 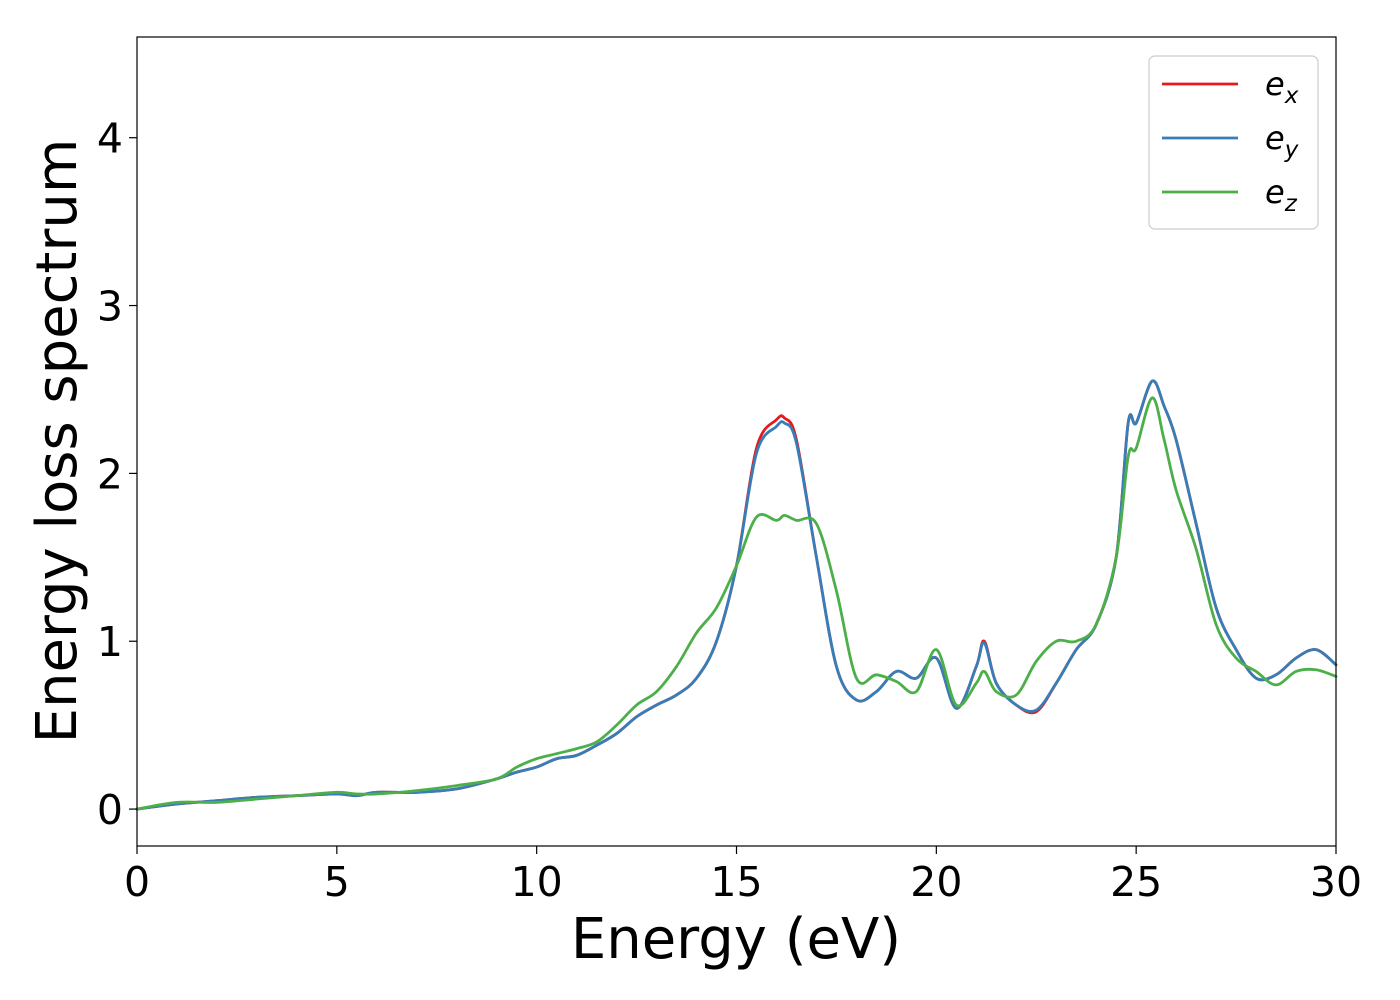 What do you see at coordinates (110, 642) in the screenshot?
I see `y-tick-label: 1` at bounding box center [110, 642].